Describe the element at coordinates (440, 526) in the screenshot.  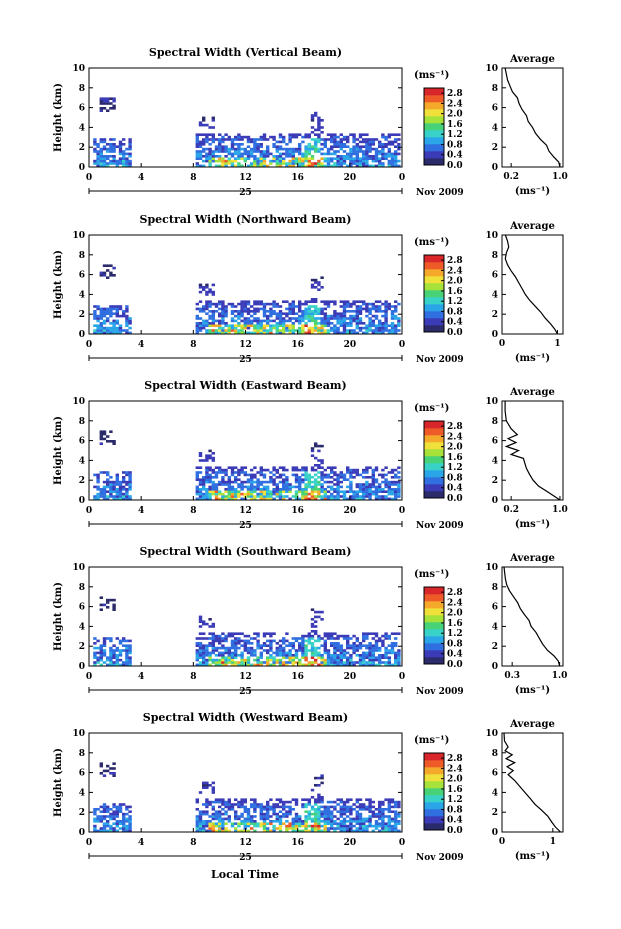
I see `date-month: Nov 2009` at that location.